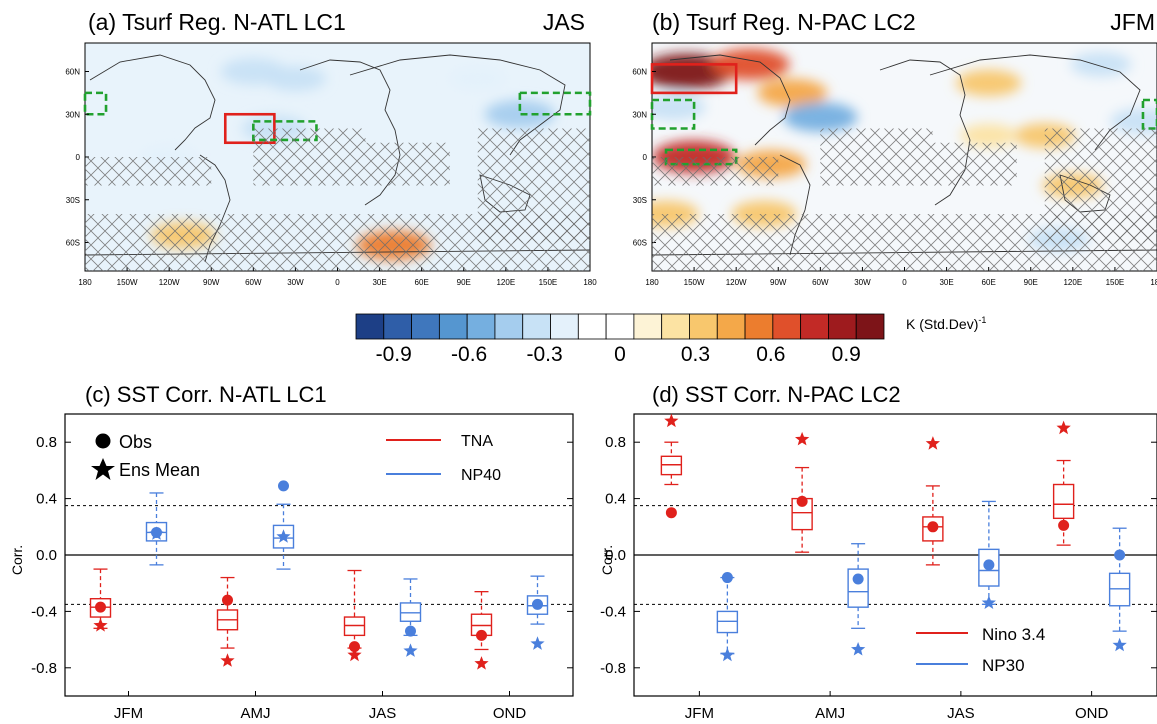 The height and width of the screenshot is (724, 1157). I want to click on legend-nino-label: Nino 3.4, so click(1013, 634).